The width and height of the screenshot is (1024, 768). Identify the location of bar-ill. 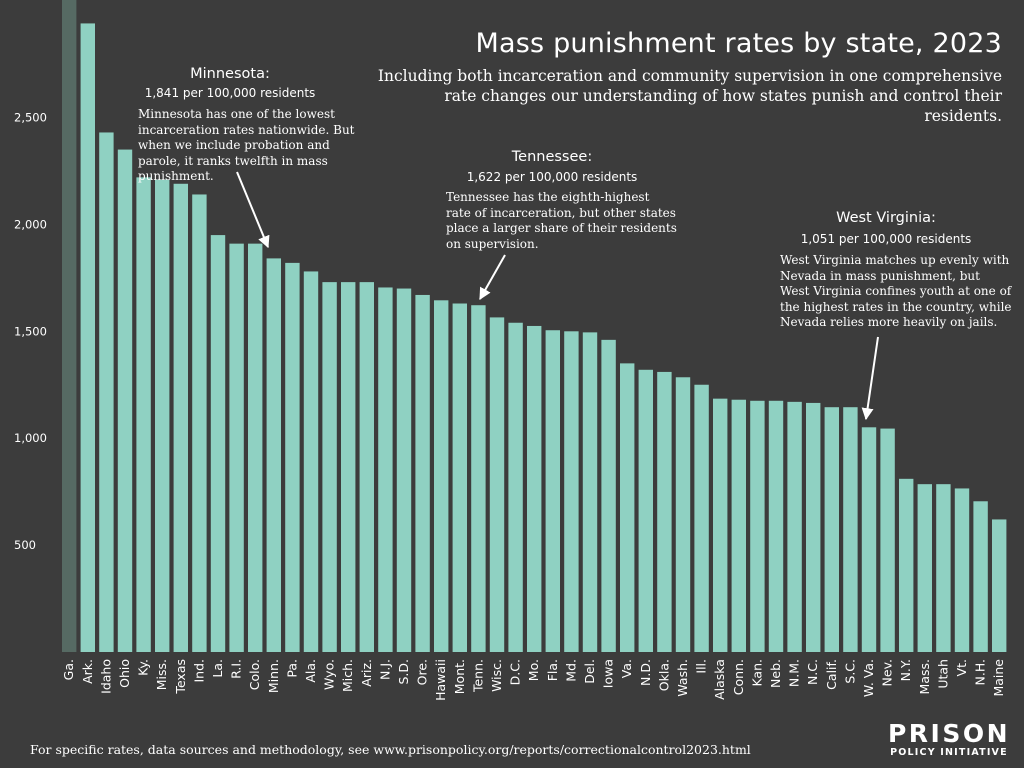
(701, 518).